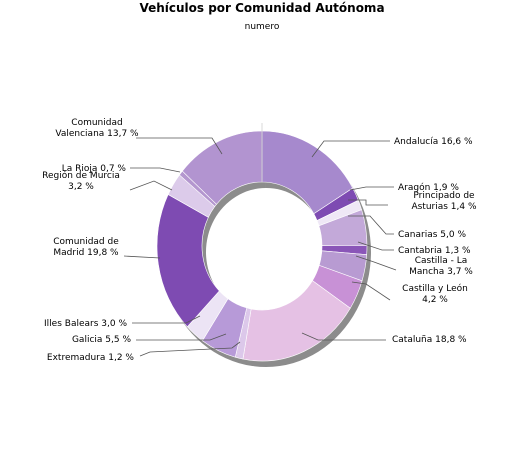 The width and height of the screenshot is (525, 450). What do you see at coordinates (262, 27) in the screenshot?
I see `chart-subtitle: numero` at bounding box center [262, 27].